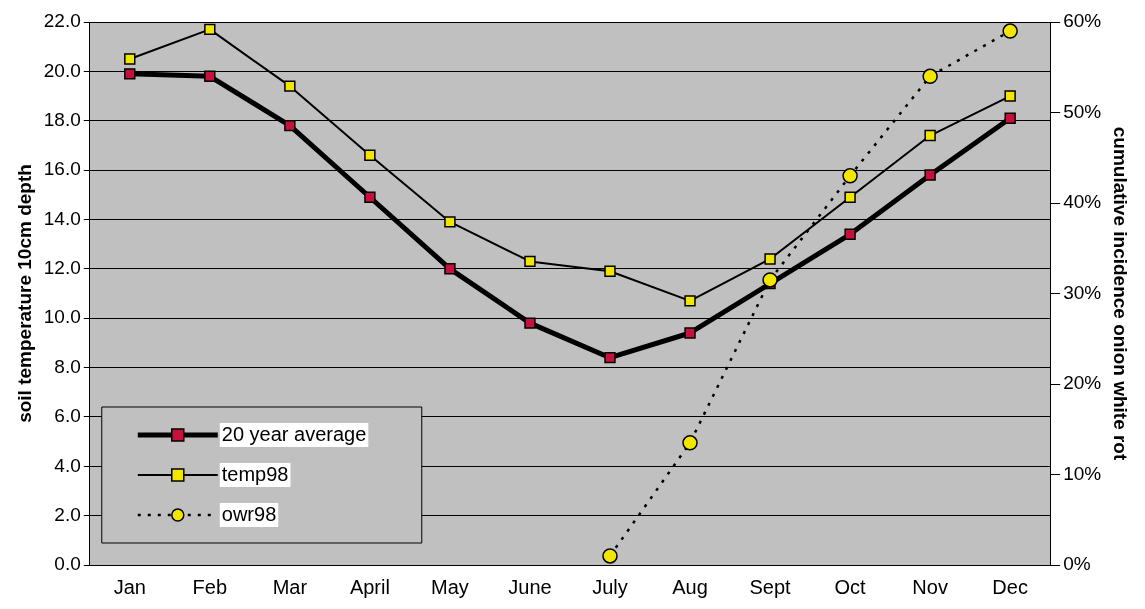 Image resolution: width=1145 pixels, height=609 pixels. I want to click on x-tick-label: June, so click(530, 586).